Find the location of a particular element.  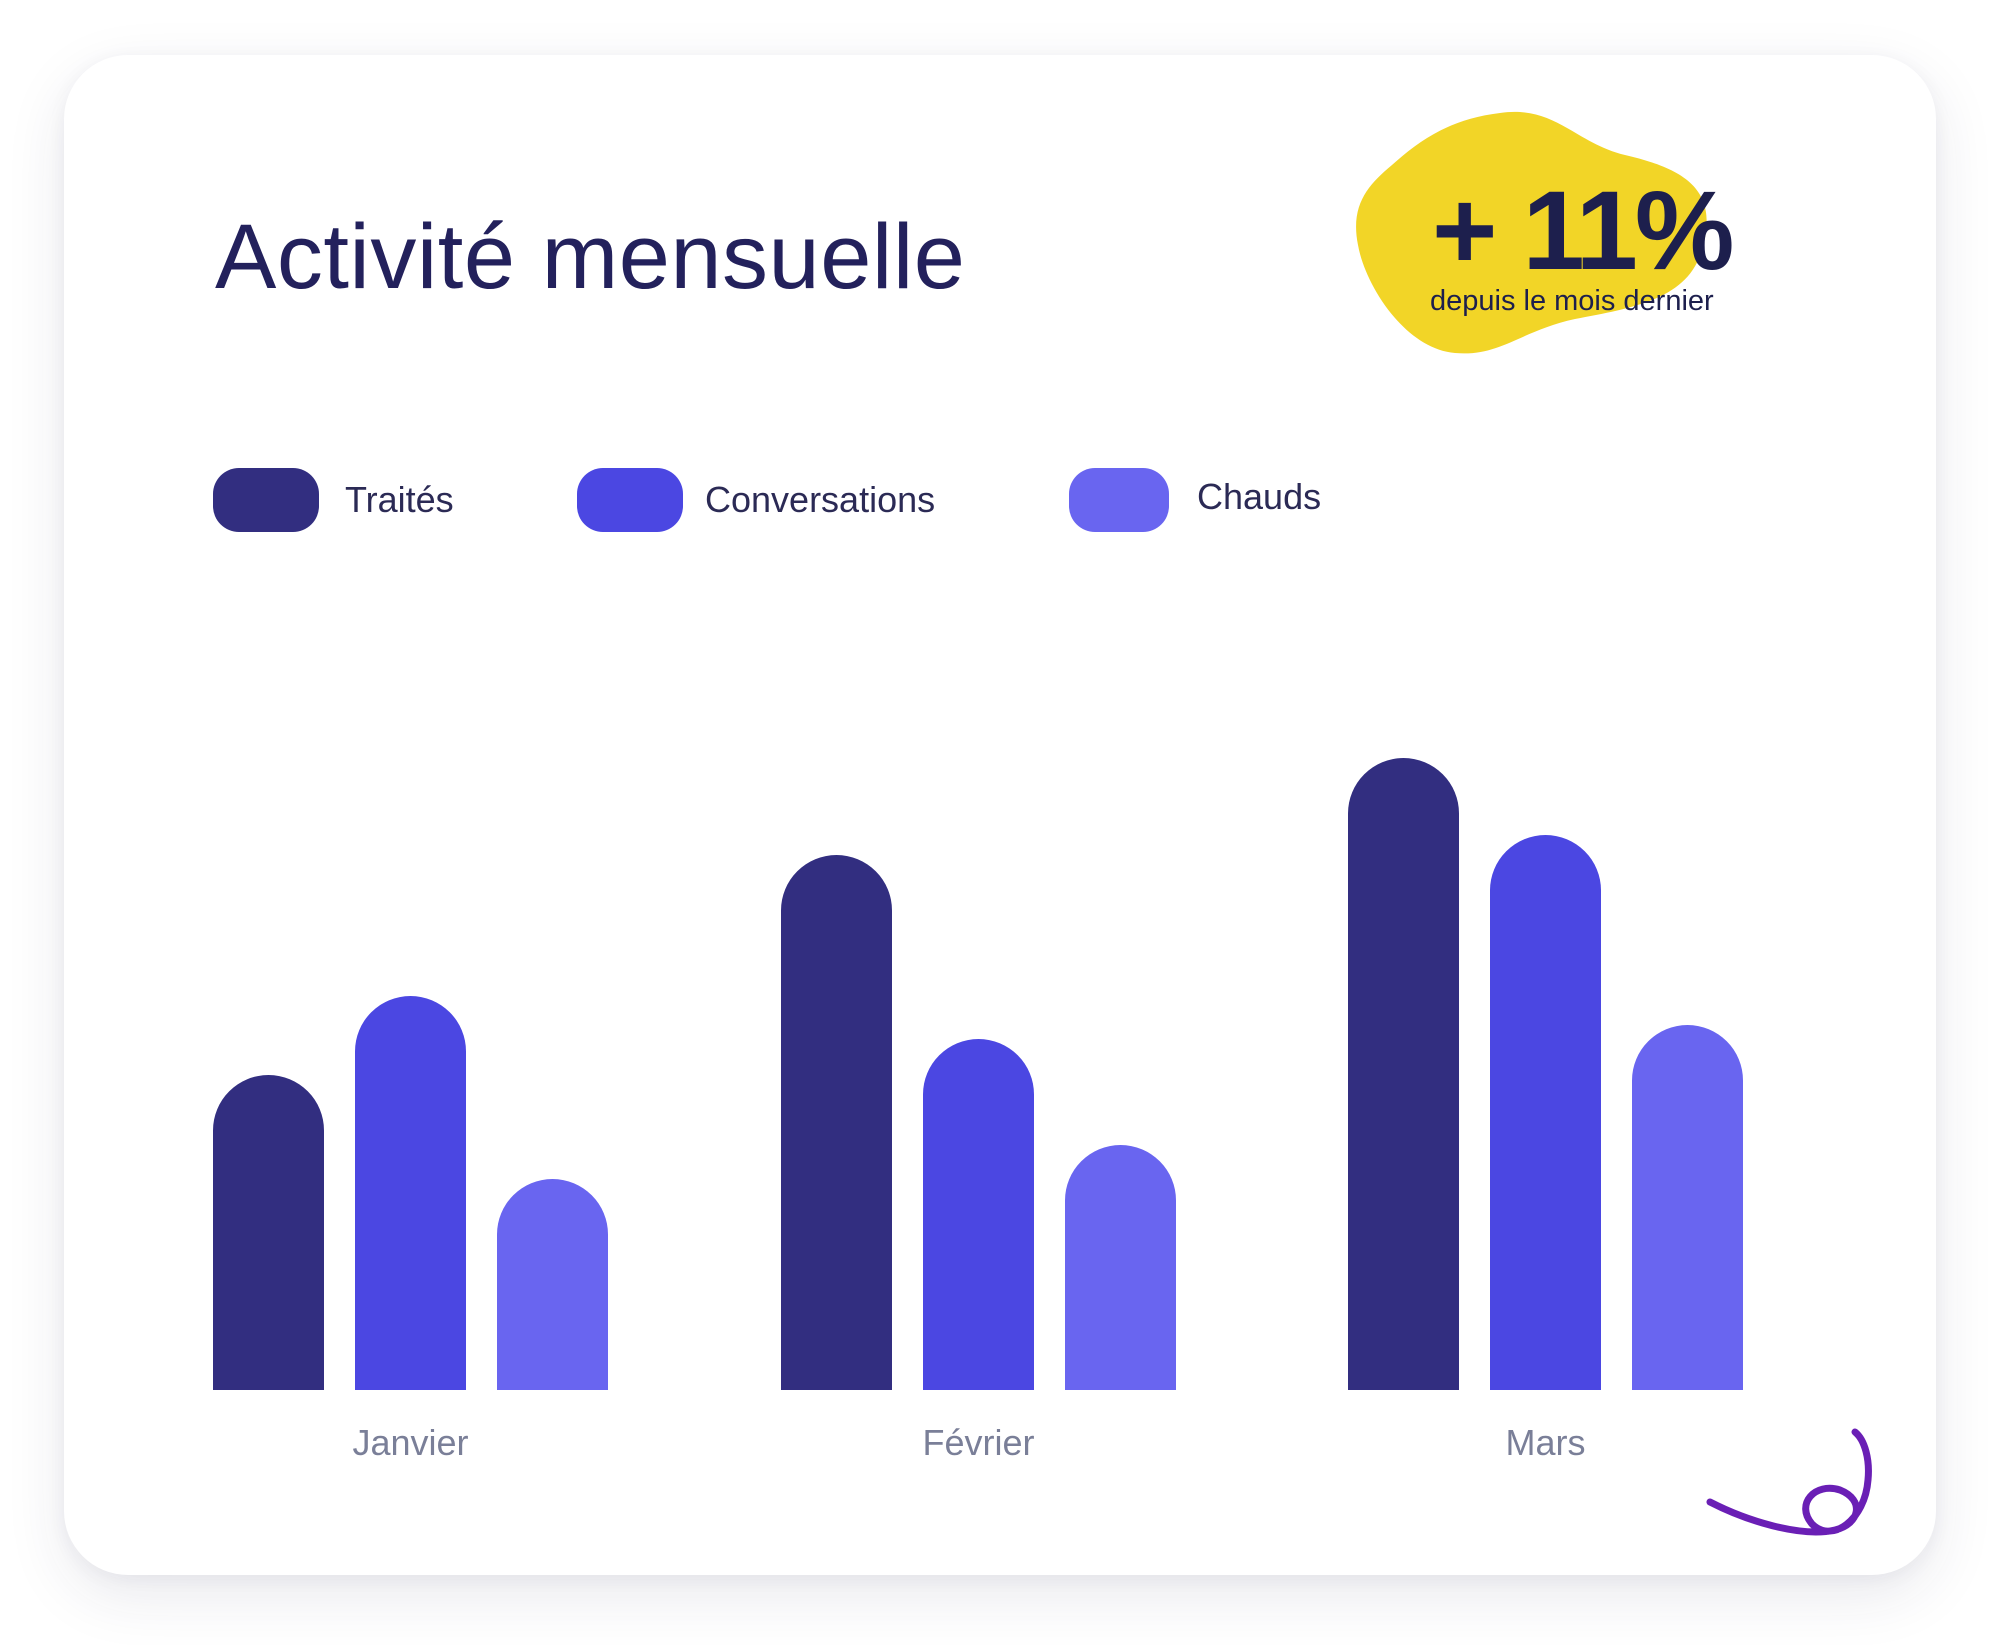

badge-blob is located at coordinates (1531, 232).